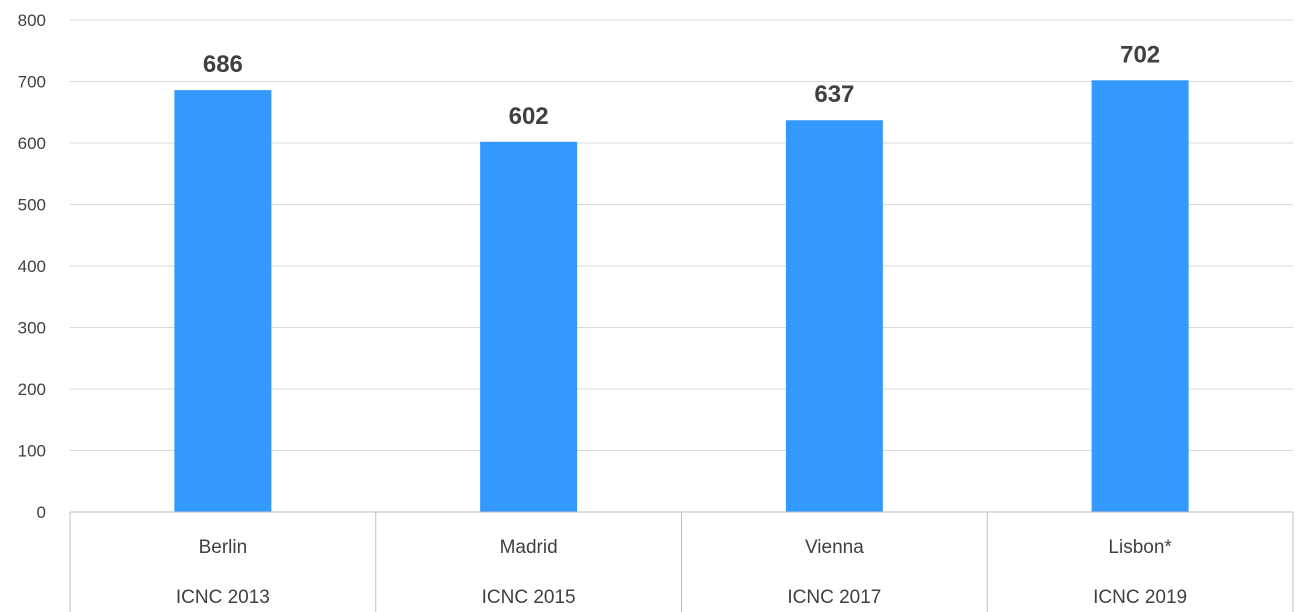  What do you see at coordinates (32, 205) in the screenshot?
I see `y-tick-label: 500` at bounding box center [32, 205].